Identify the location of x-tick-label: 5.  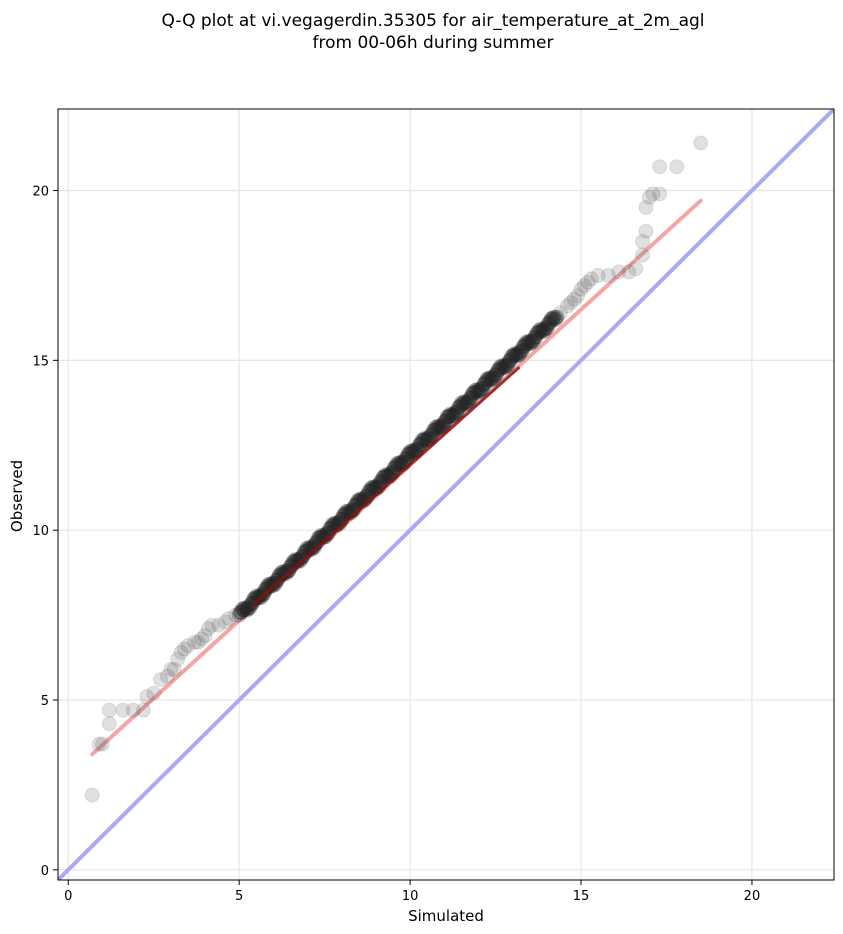
(239, 896).